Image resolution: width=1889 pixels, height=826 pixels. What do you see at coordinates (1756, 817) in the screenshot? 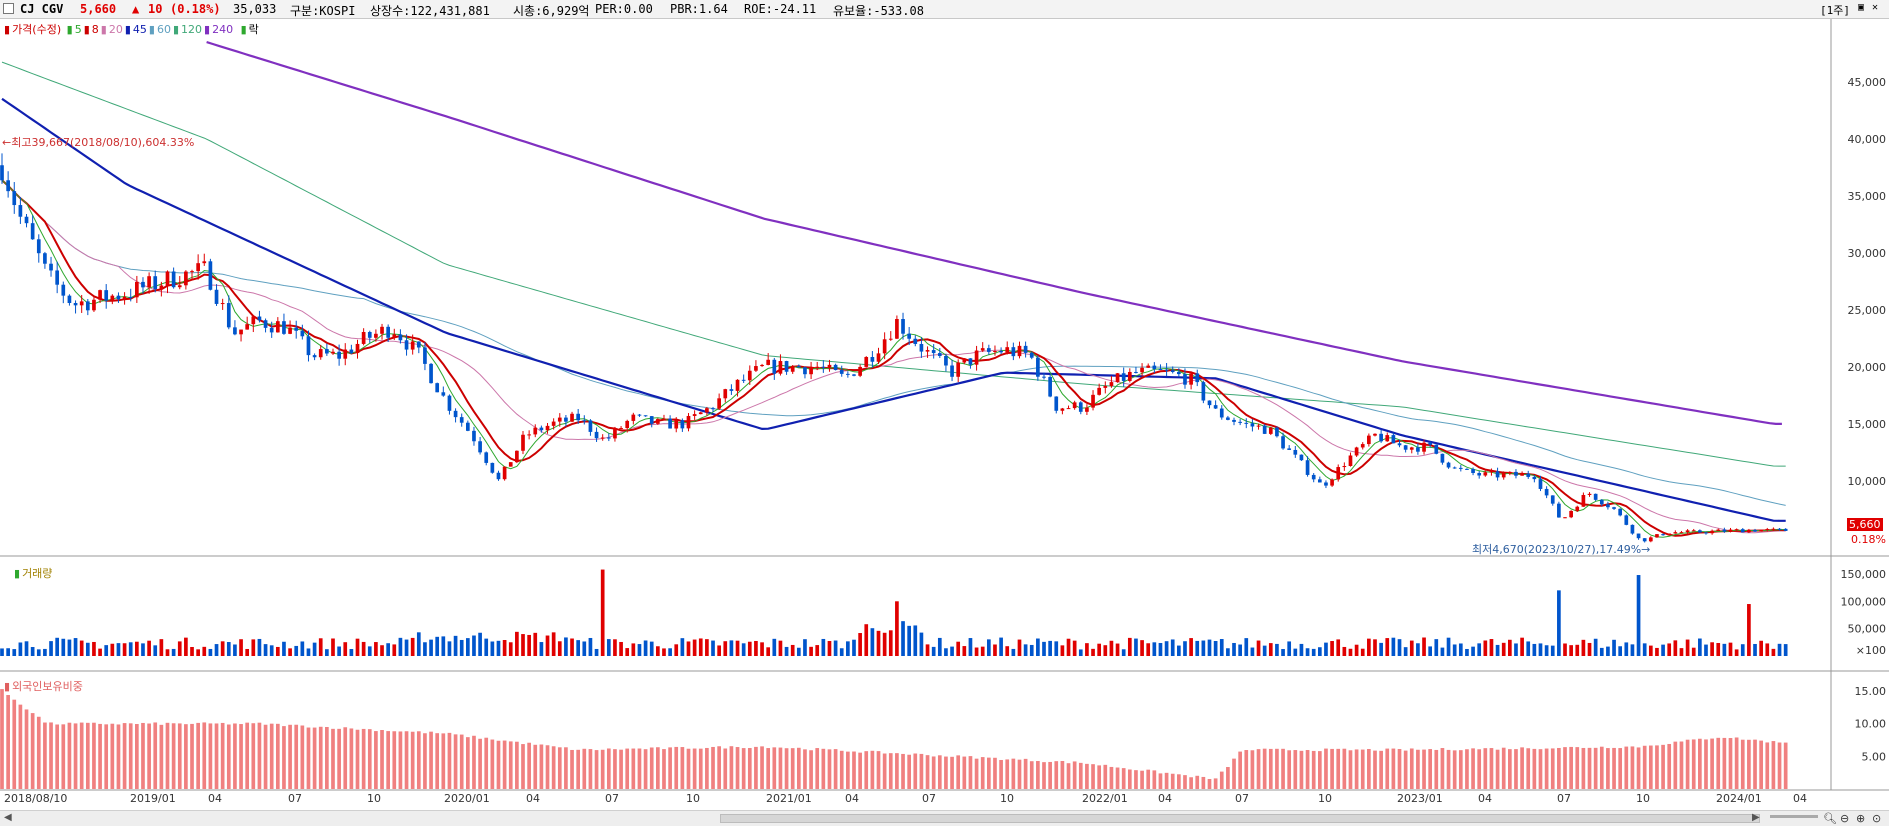
I see `scroll-right-icon: ▶` at bounding box center [1756, 817].